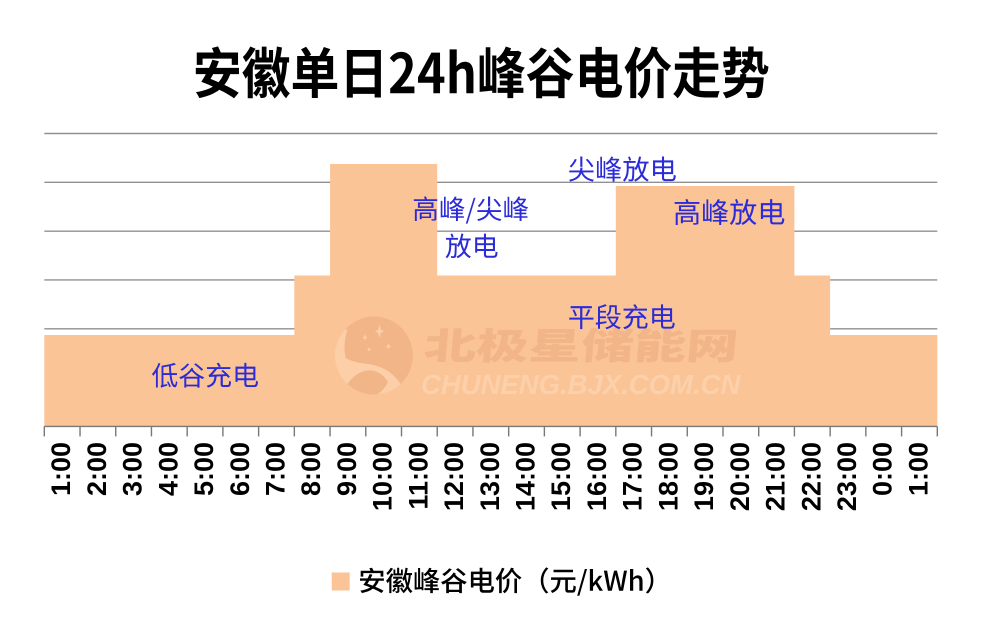 Image resolution: width=985 pixels, height=619 pixels. Describe the element at coordinates (240, 469) in the screenshot. I see `svg-text: 6:00` at that location.